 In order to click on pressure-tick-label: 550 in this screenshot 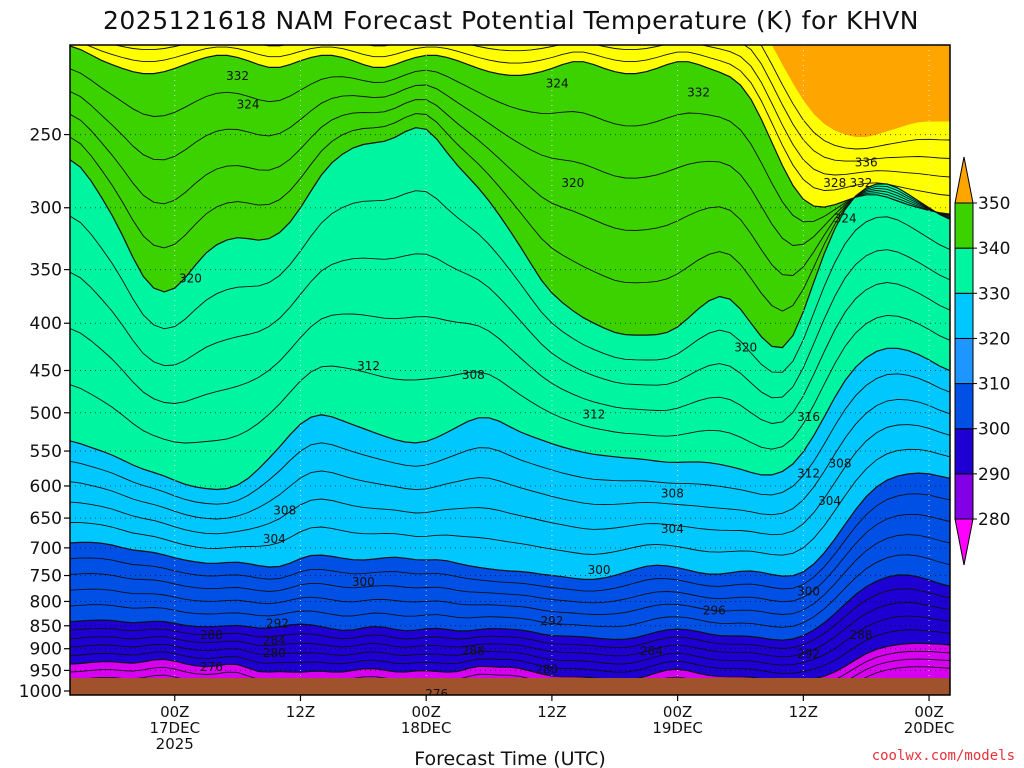, I will do `click(46, 452)`.